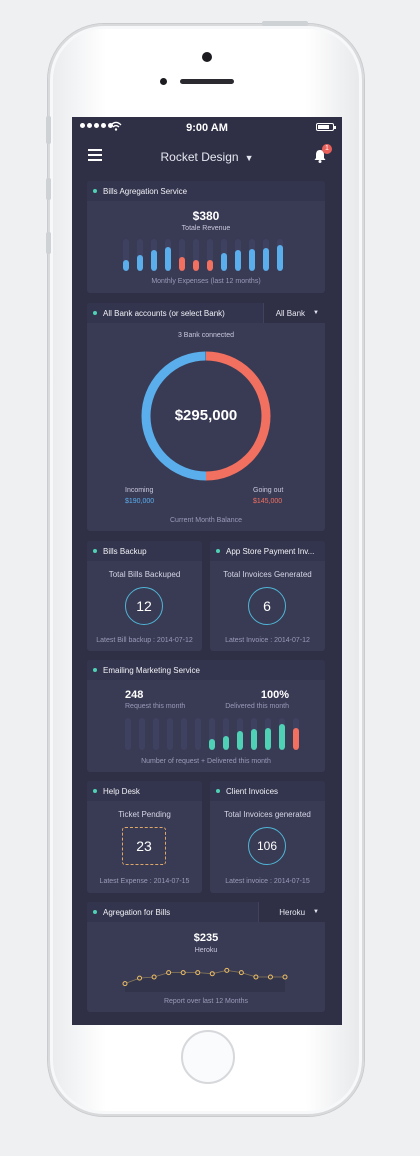  What do you see at coordinates (326, 127) in the screenshot?
I see `battery-icon` at bounding box center [326, 127].